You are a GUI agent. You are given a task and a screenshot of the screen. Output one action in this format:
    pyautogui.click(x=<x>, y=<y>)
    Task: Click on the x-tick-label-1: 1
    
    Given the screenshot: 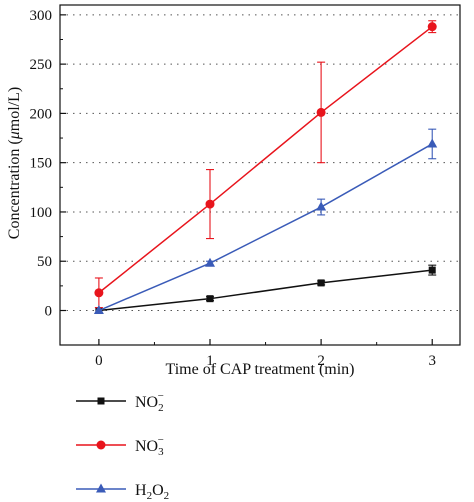 What is the action you would take?
    pyautogui.click(x=210, y=361)
    